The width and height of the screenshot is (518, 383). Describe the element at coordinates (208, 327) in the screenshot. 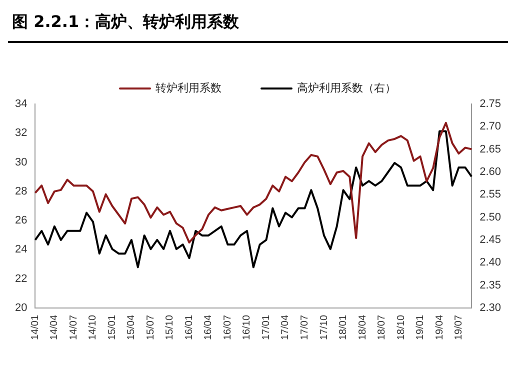

I see `x-tick-label: 16/04` at that location.